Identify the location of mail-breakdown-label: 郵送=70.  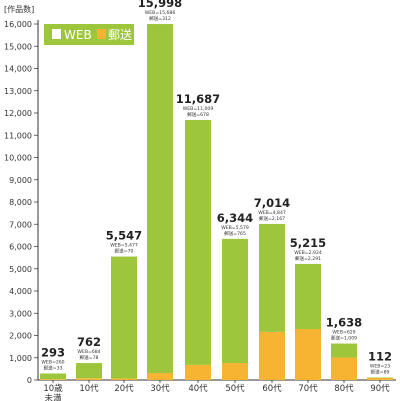
(124, 251).